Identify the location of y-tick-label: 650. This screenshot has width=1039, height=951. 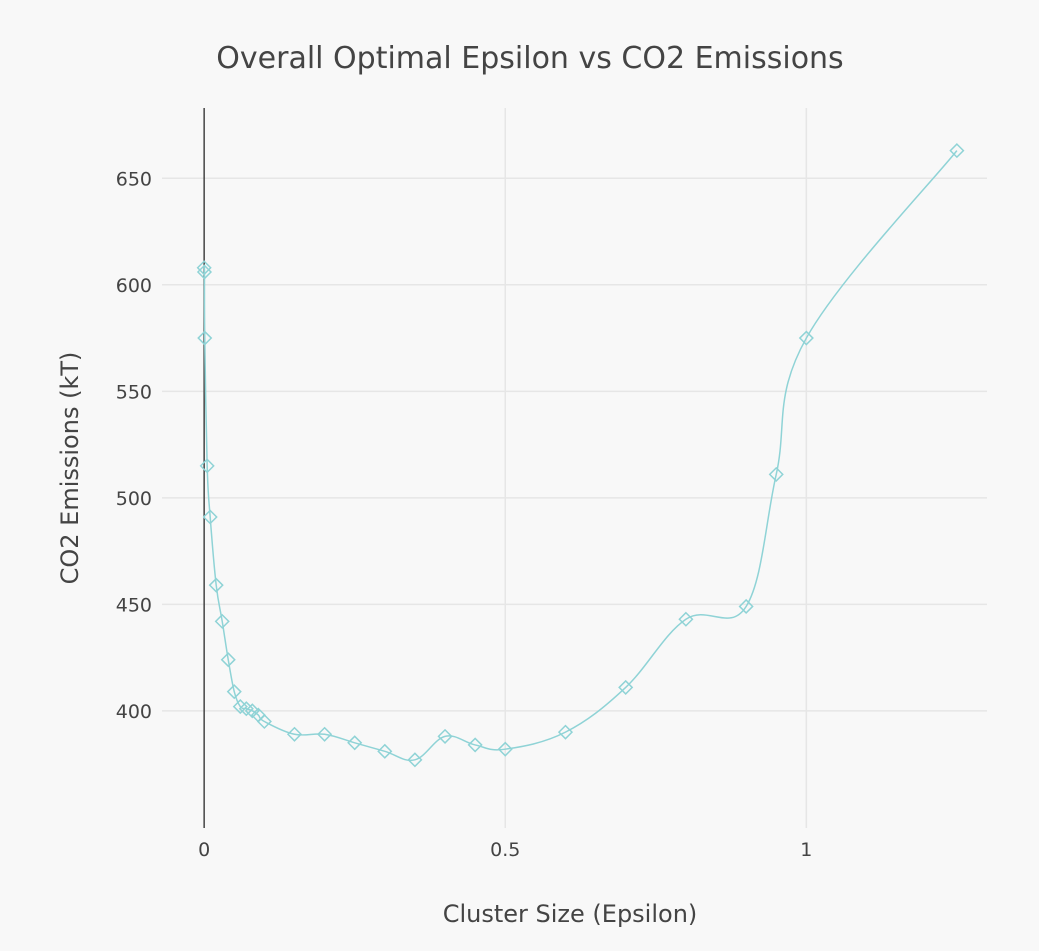
(134, 179).